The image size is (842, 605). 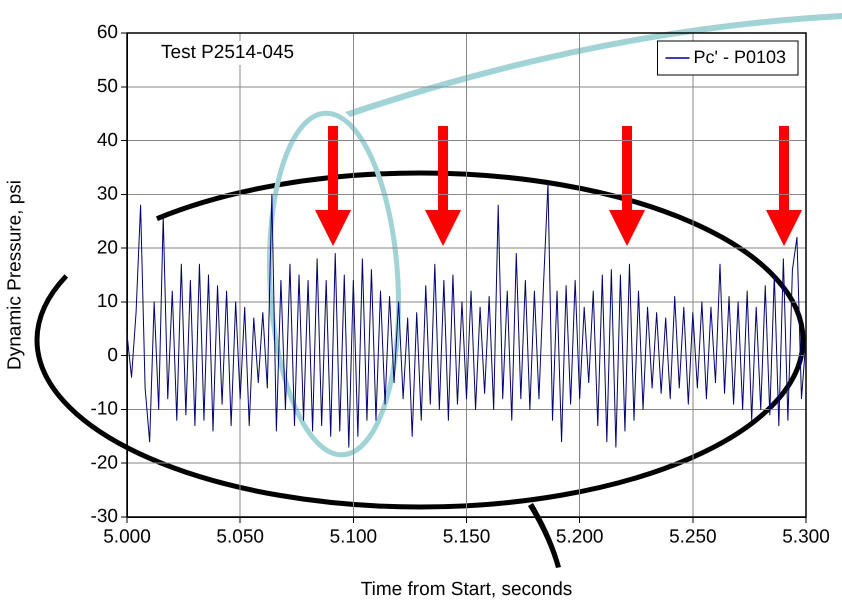 What do you see at coordinates (806, 537) in the screenshot?
I see `x-tick-label: 5.300` at bounding box center [806, 537].